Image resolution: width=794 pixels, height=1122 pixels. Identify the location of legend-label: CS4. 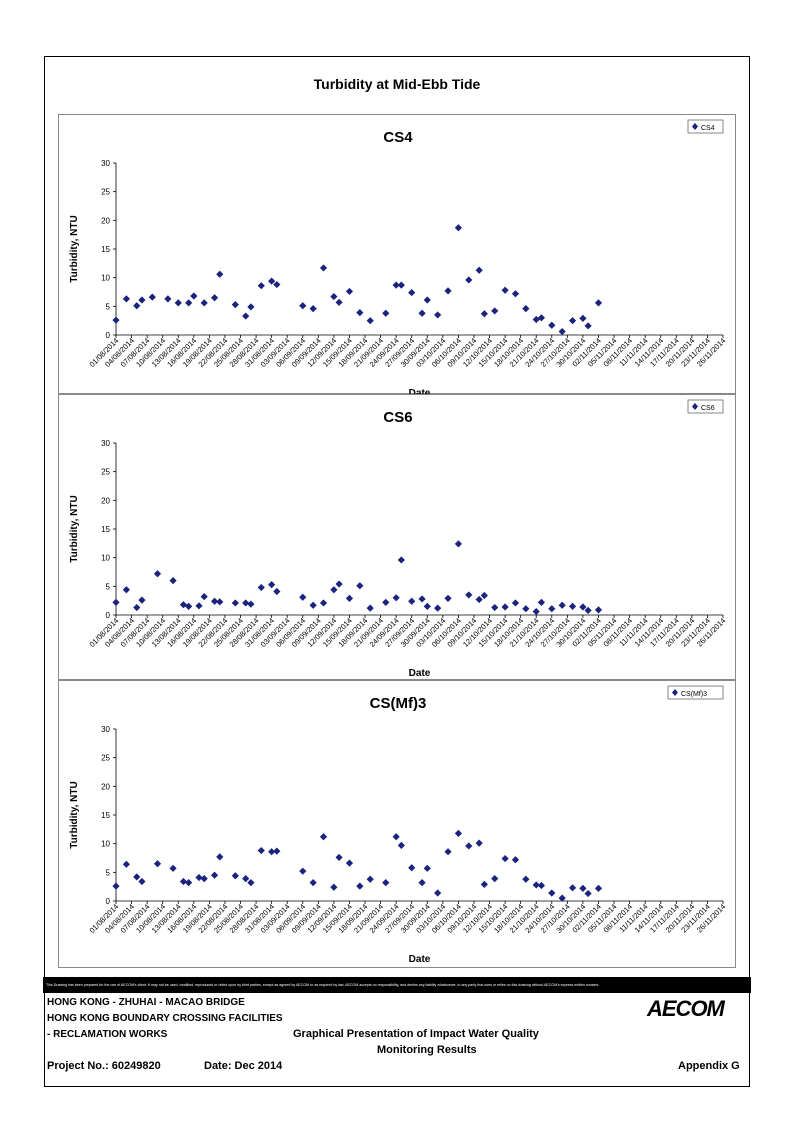
(708, 128).